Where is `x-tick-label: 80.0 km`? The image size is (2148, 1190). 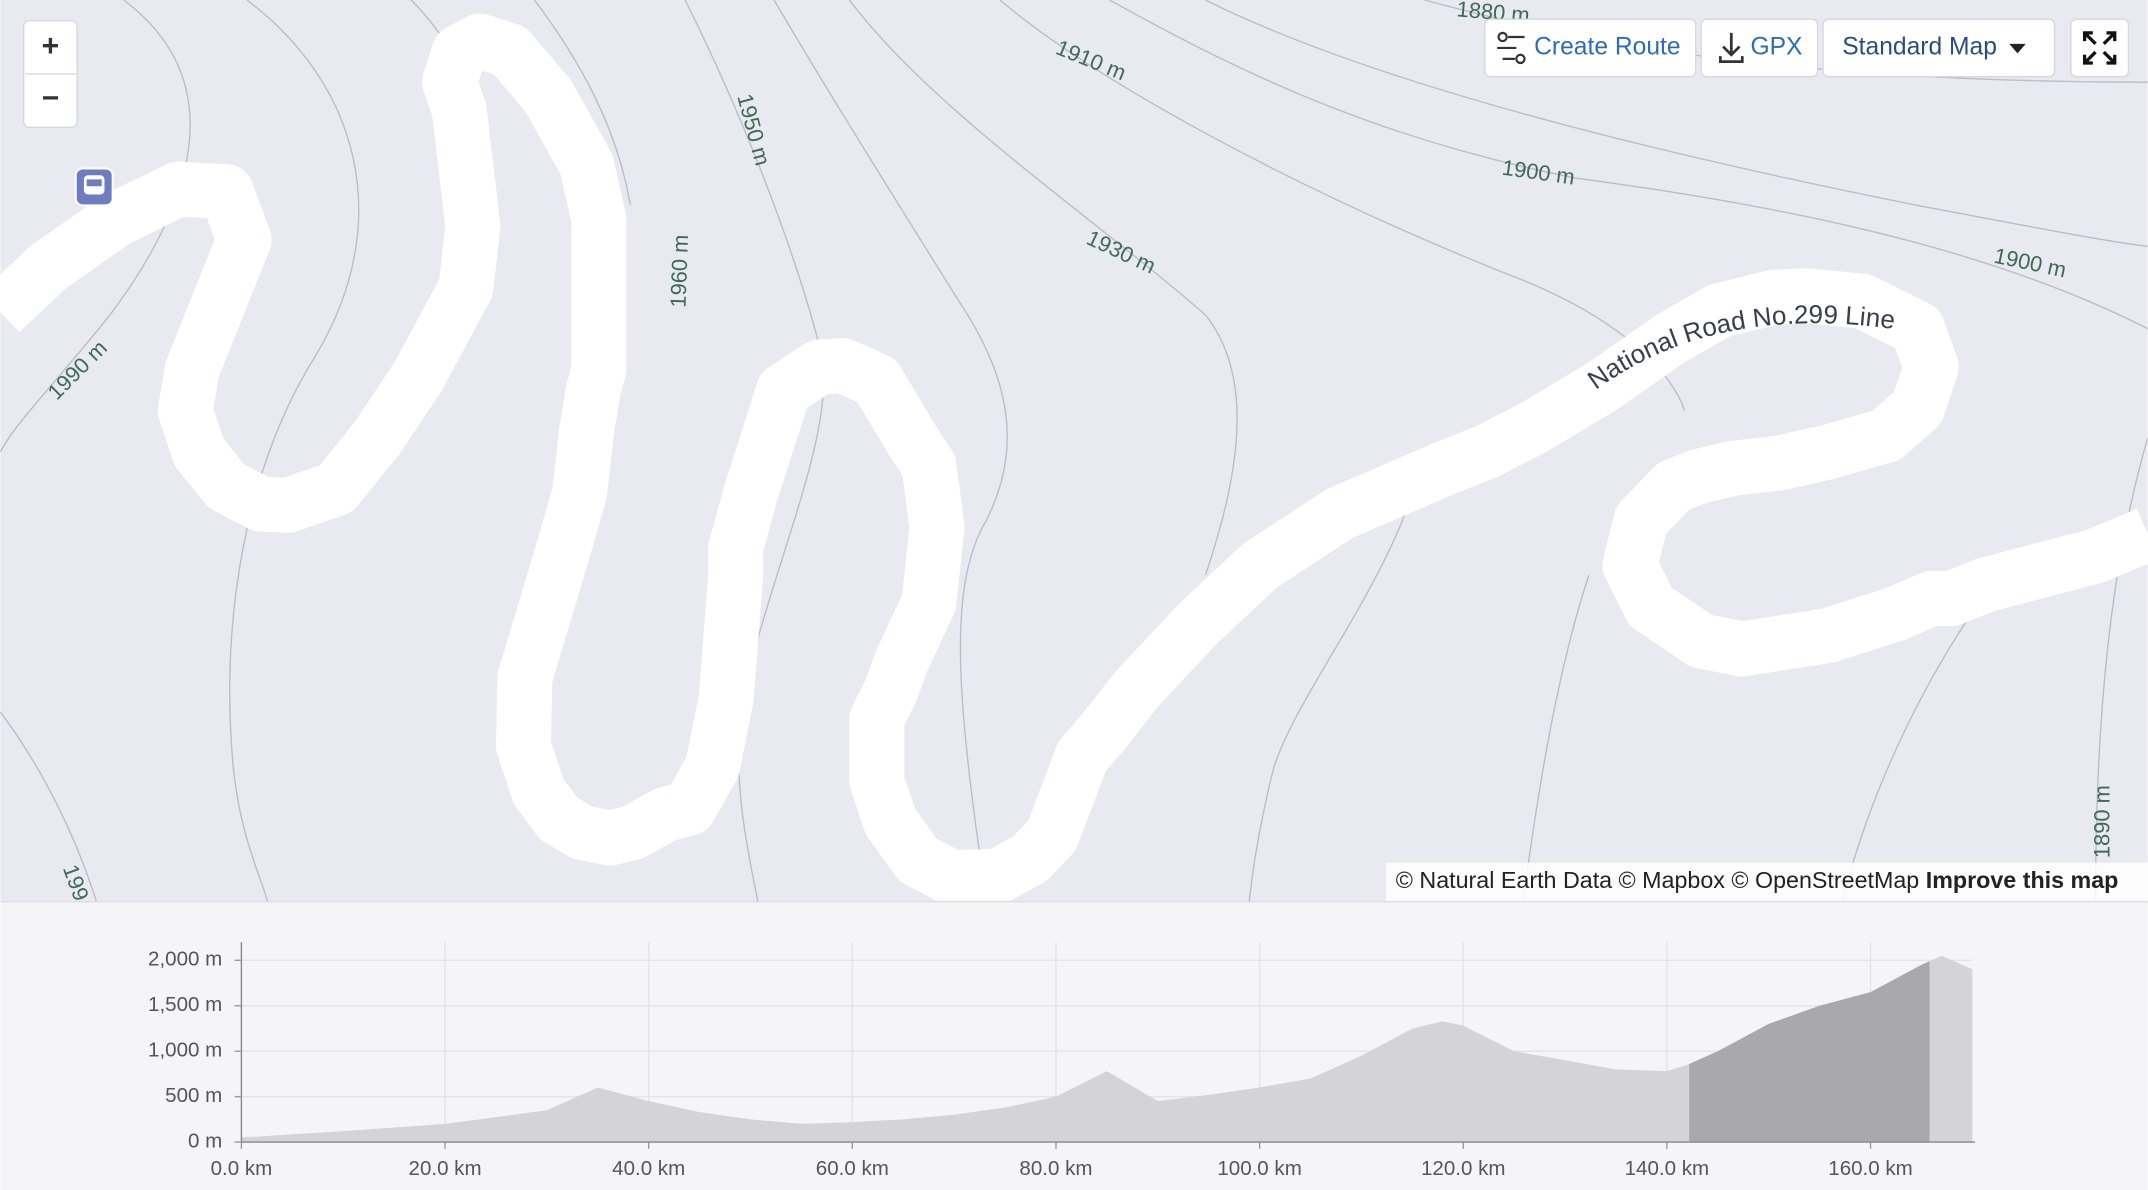
x-tick-label: 80.0 km is located at coordinates (1055, 1168).